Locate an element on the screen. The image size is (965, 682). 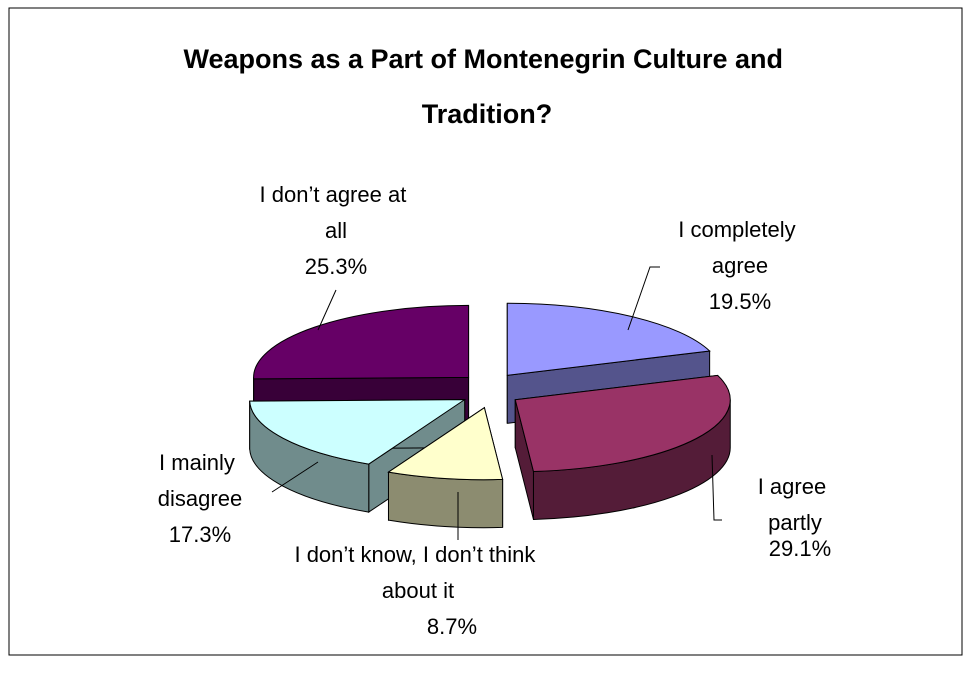
slice-side is located at coordinates (445, 500).